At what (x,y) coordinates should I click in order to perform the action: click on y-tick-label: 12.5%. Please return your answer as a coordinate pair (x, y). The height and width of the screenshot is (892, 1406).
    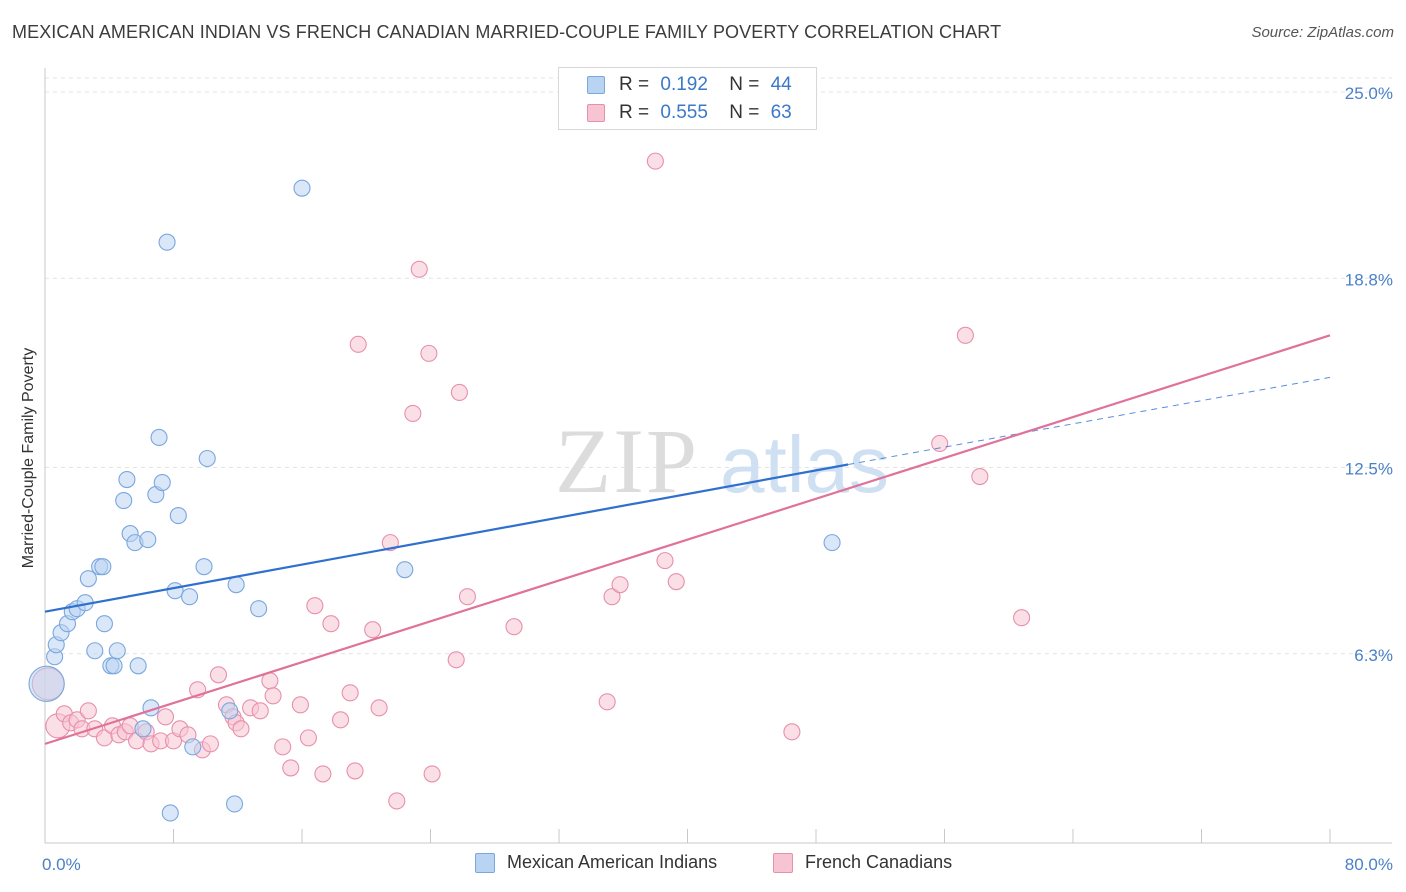
    Looking at the image, I should click on (1369, 469).